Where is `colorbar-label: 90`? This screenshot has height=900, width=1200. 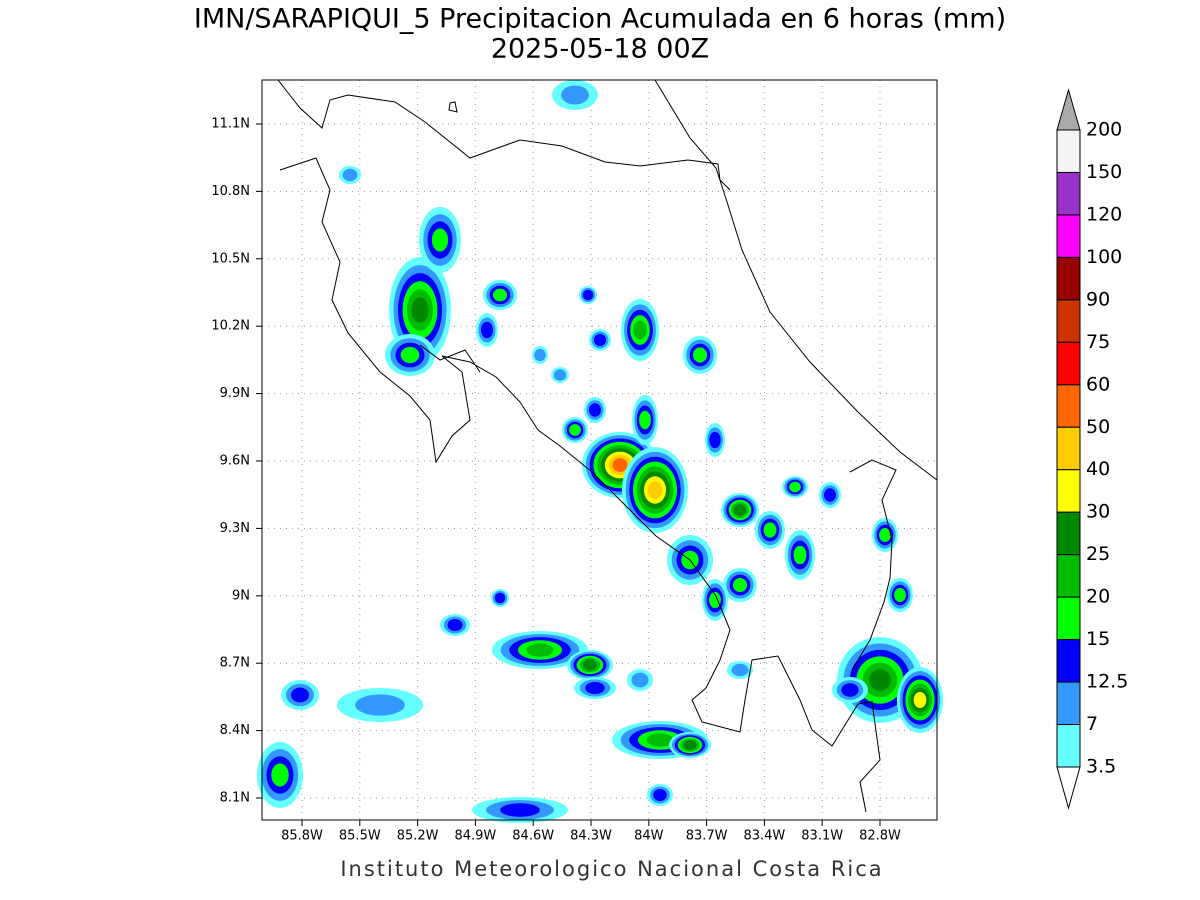 colorbar-label: 90 is located at coordinates (1098, 299).